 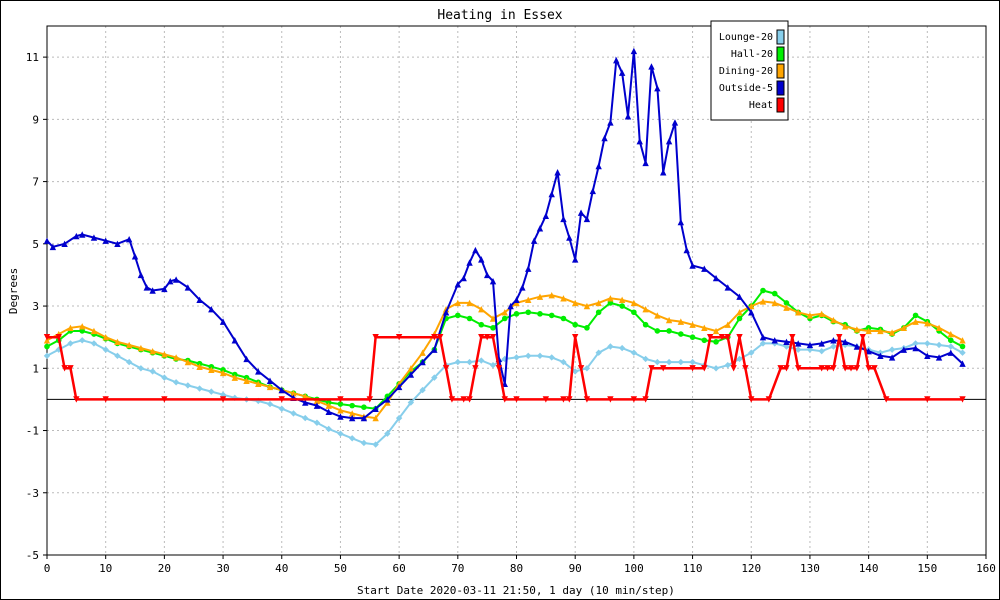 I want to click on y-tick-label: -3, so click(x=32, y=493).